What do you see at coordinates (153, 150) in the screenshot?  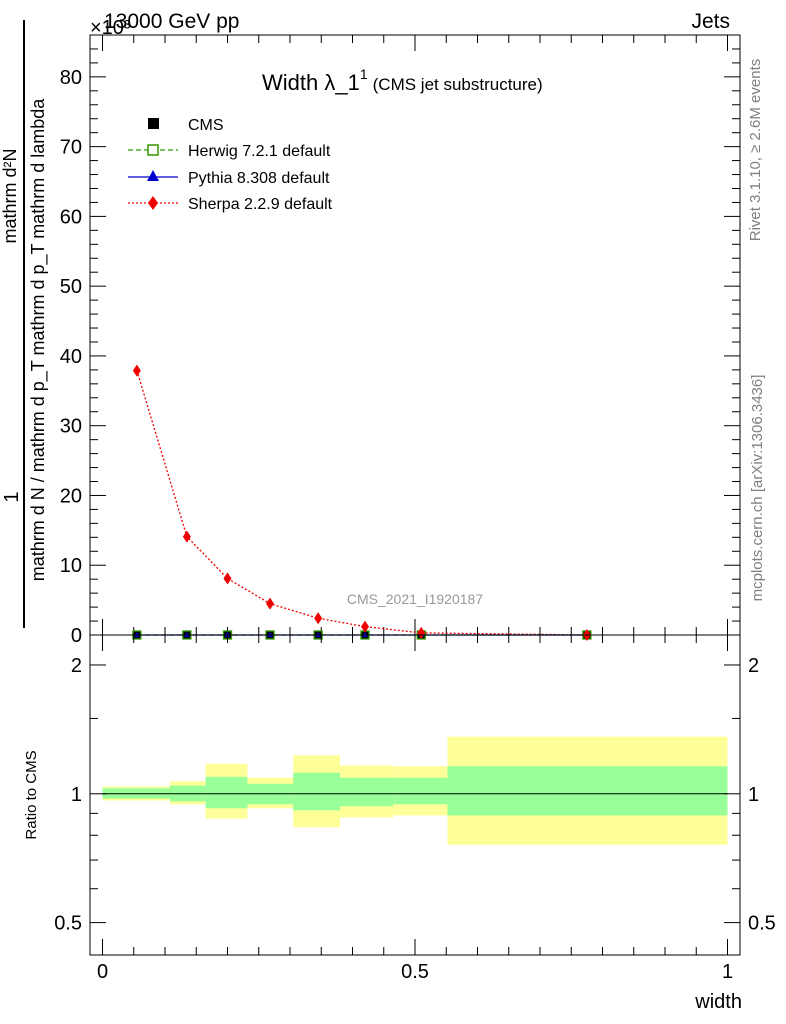 I see `legend-marker-herwig` at bounding box center [153, 150].